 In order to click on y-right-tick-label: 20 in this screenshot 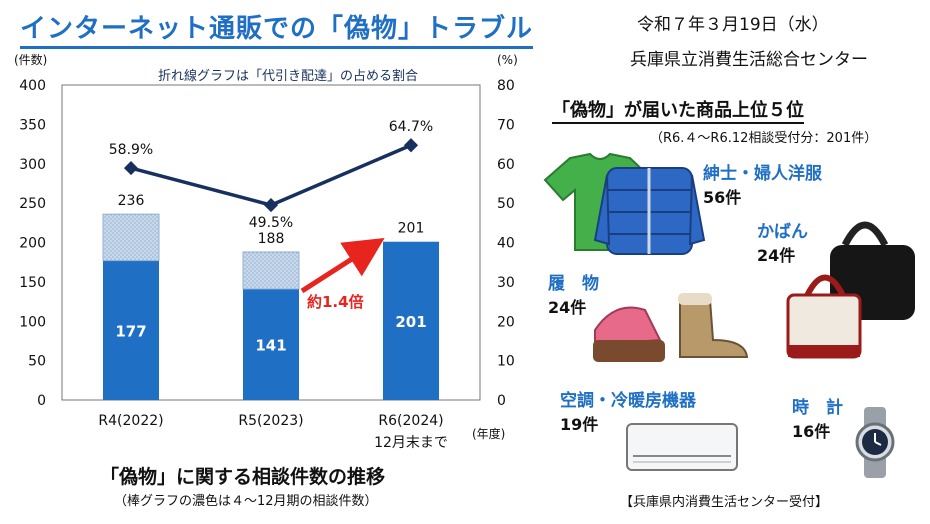, I will do `click(506, 322)`.